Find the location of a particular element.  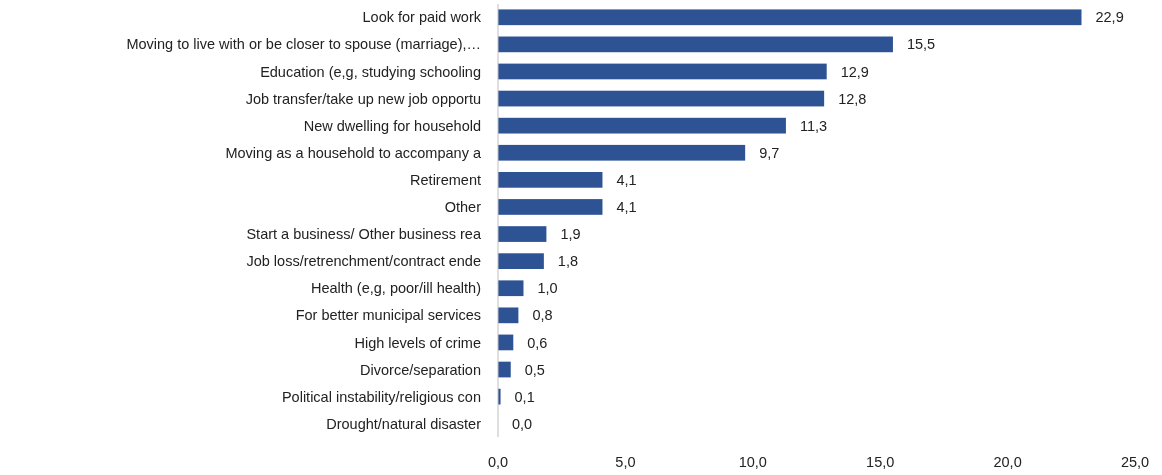

x-tick-label: 10,0 is located at coordinates (752, 462).